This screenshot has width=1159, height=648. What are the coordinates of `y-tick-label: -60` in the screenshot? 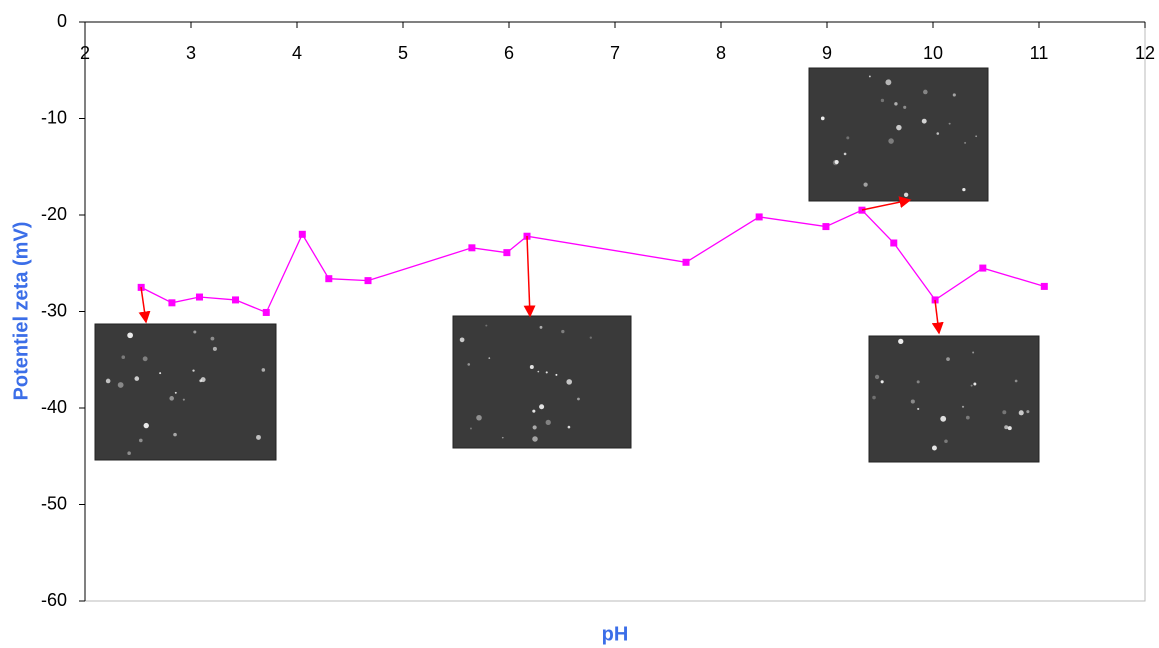 It's located at (54, 600).